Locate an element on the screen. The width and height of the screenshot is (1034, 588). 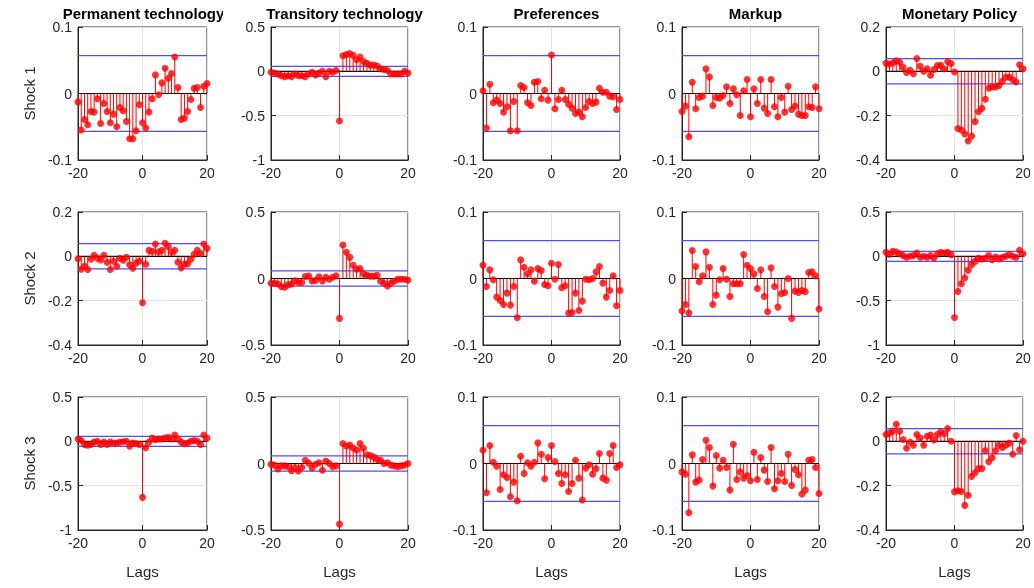
chart-title: Markup is located at coordinates (755, 13).